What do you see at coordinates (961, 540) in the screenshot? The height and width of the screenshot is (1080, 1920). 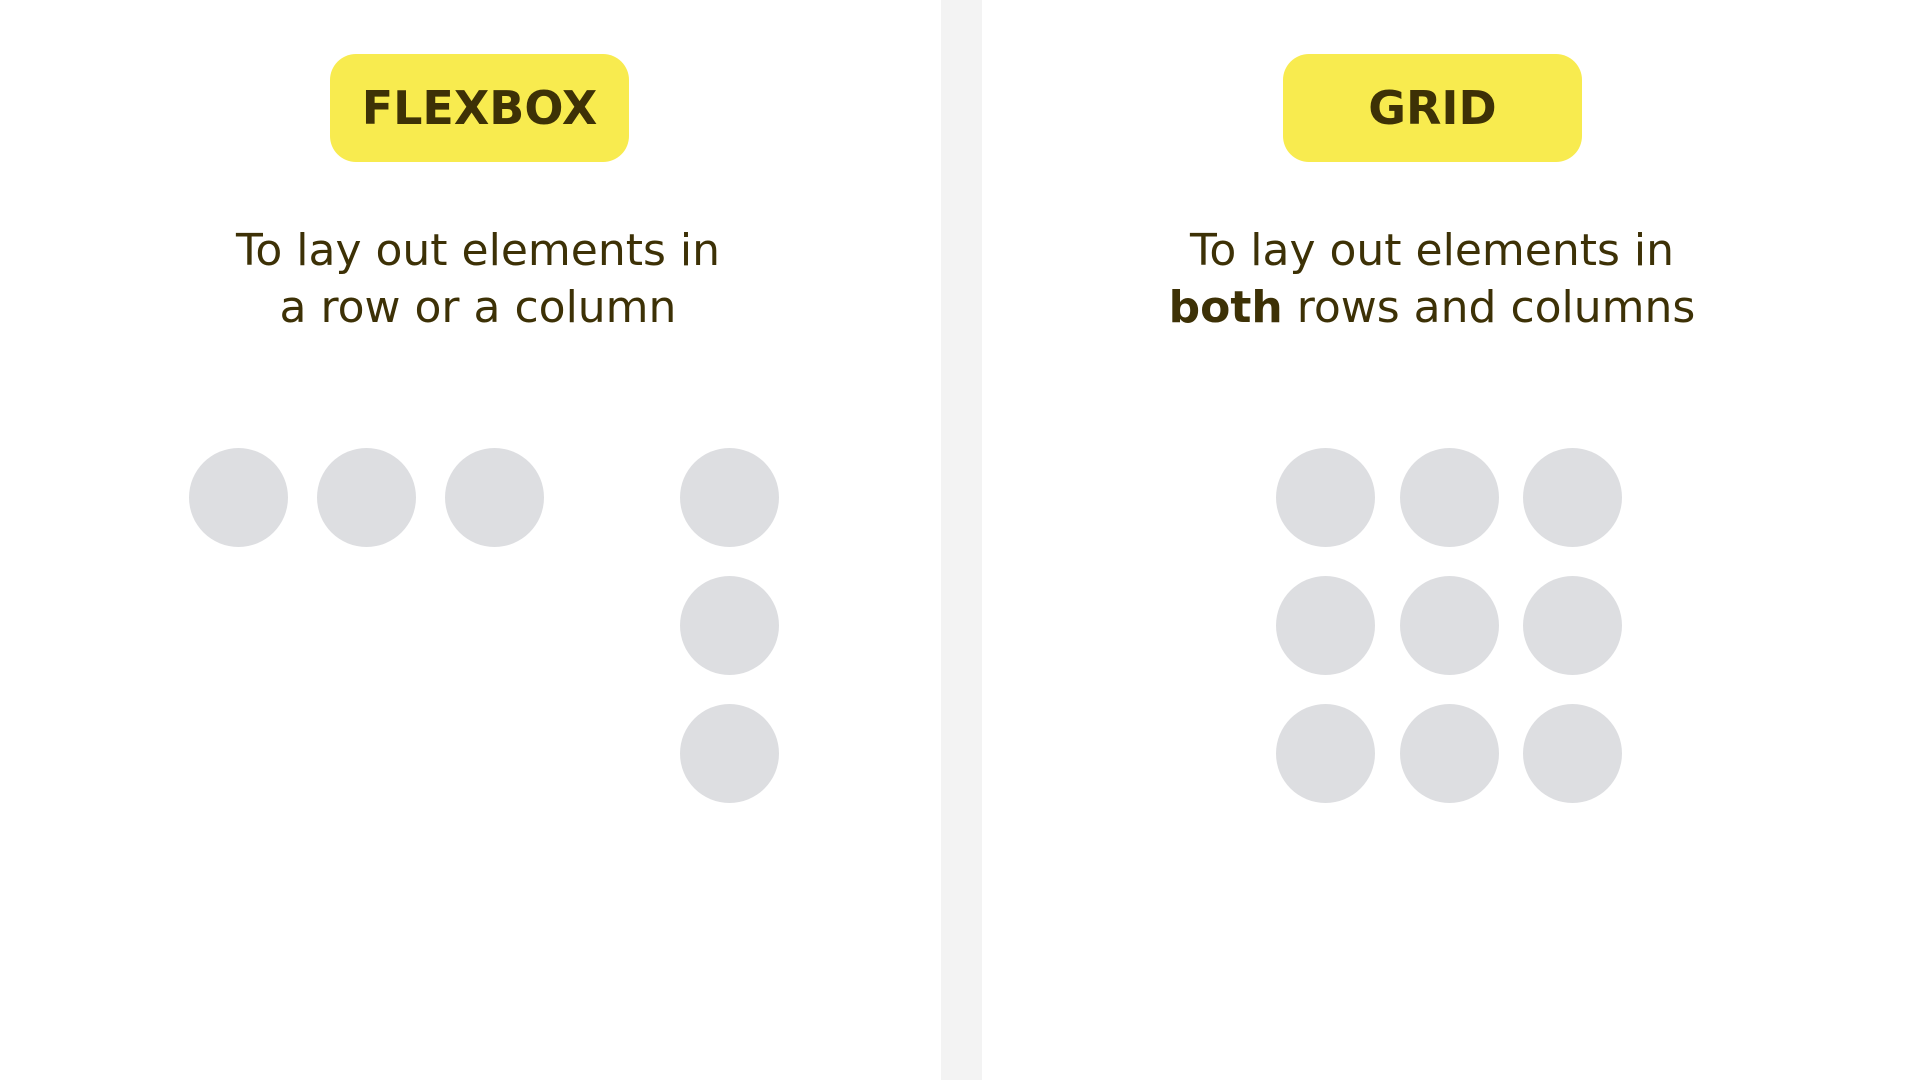 I see `panel-divider` at bounding box center [961, 540].